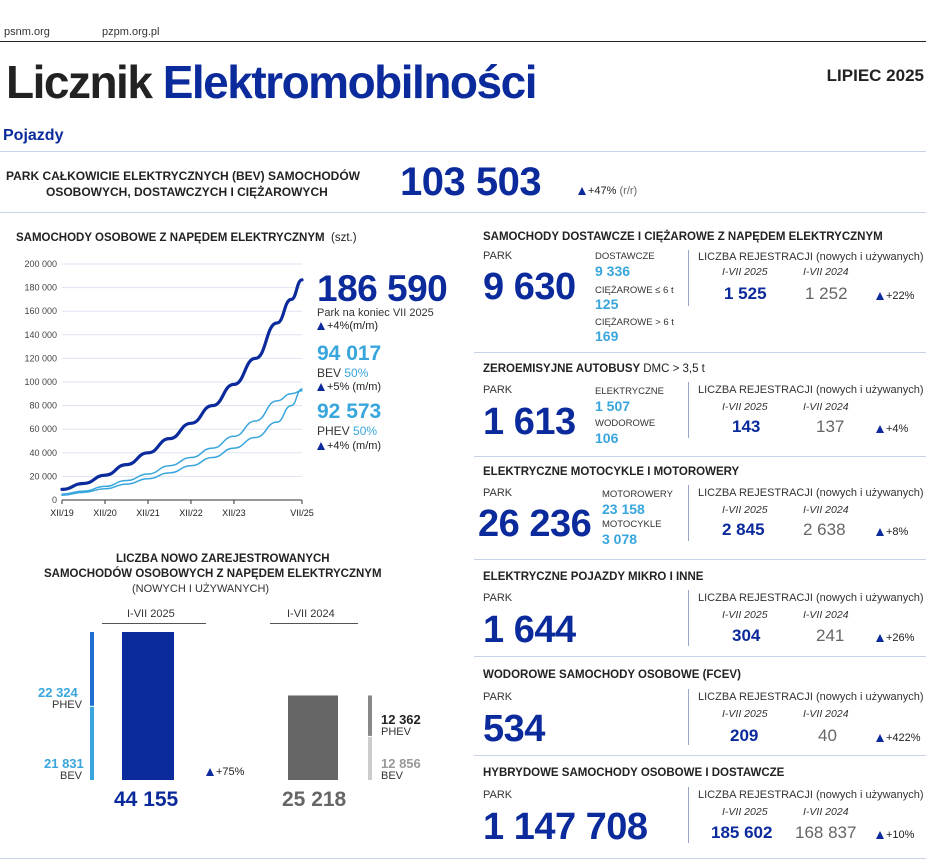 This screenshot has width=940, height=867. I want to click on top-stat-value: 103 503, so click(471, 182).